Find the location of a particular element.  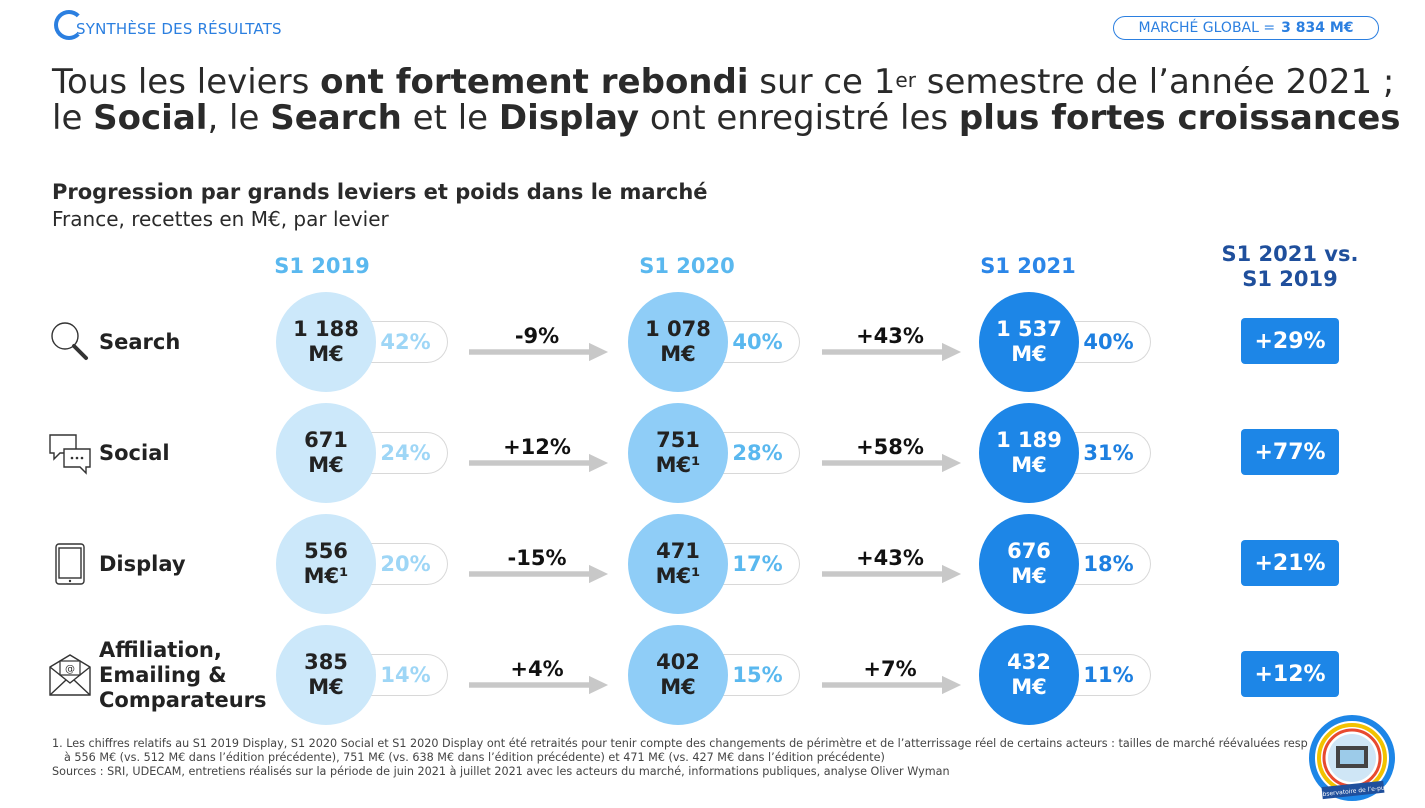

column-header-growth-line: S1 2019 is located at coordinates (1290, 279).